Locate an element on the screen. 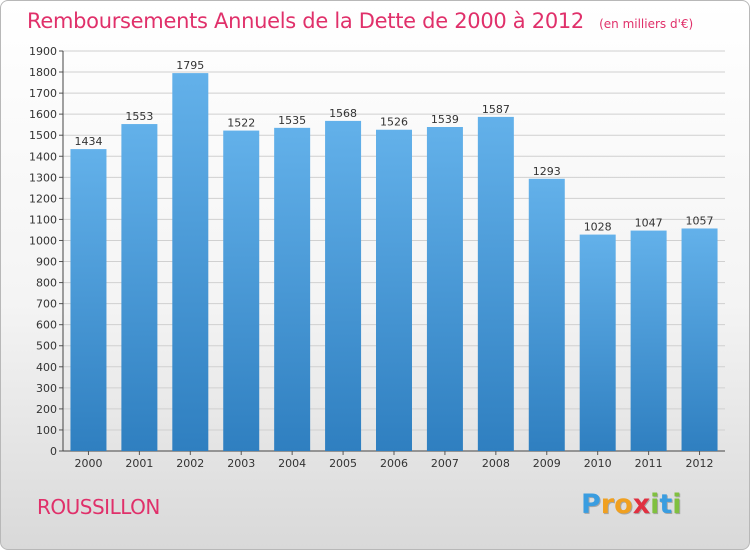  y-tick-label: 700 is located at coordinates (46, 304).